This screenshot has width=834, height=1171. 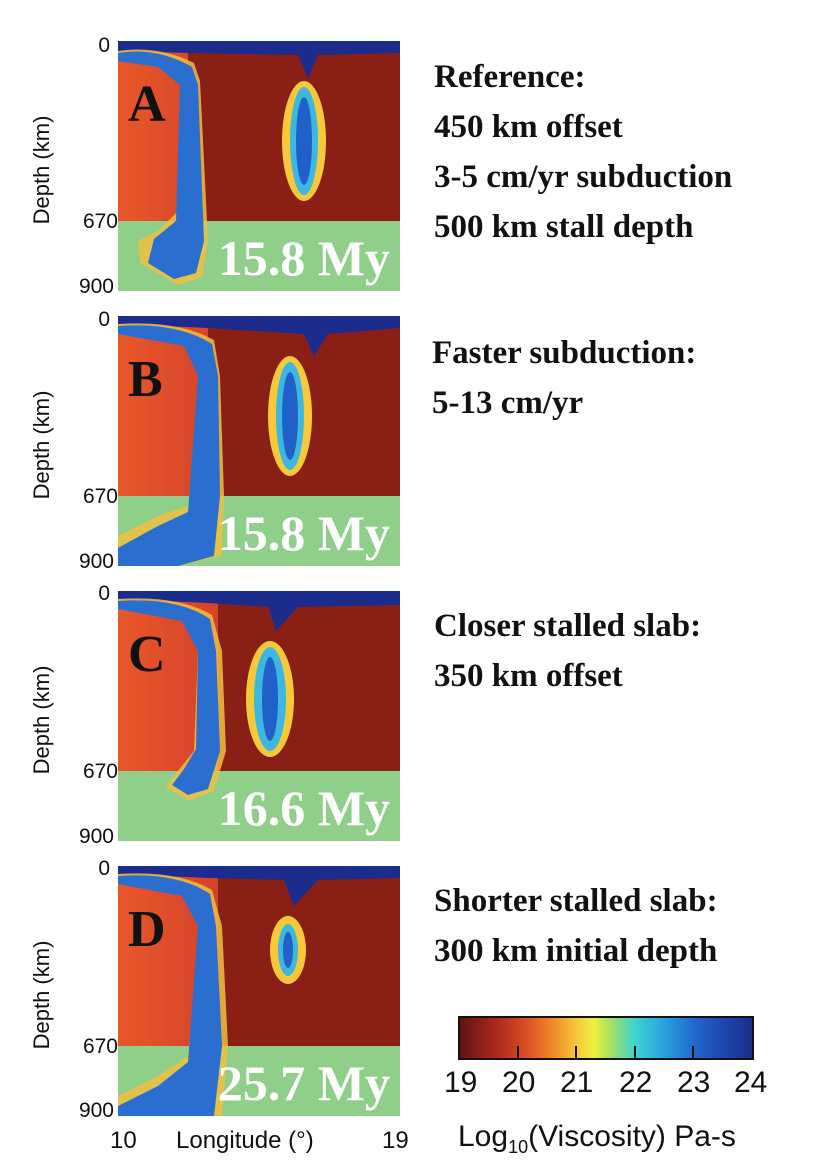 What do you see at coordinates (508, 403) in the screenshot?
I see `panel-b-desc-line-2: 5-13 cm/yr` at bounding box center [508, 403].